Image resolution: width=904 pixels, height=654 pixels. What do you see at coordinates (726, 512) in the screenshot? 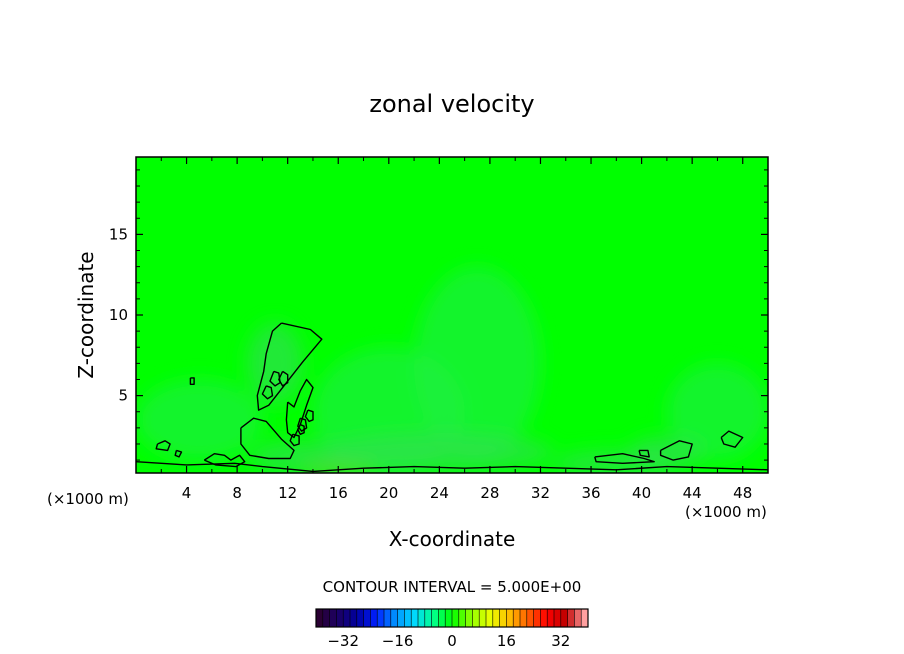
I see `x-axis-units-right: (×1000 m)` at bounding box center [726, 512].